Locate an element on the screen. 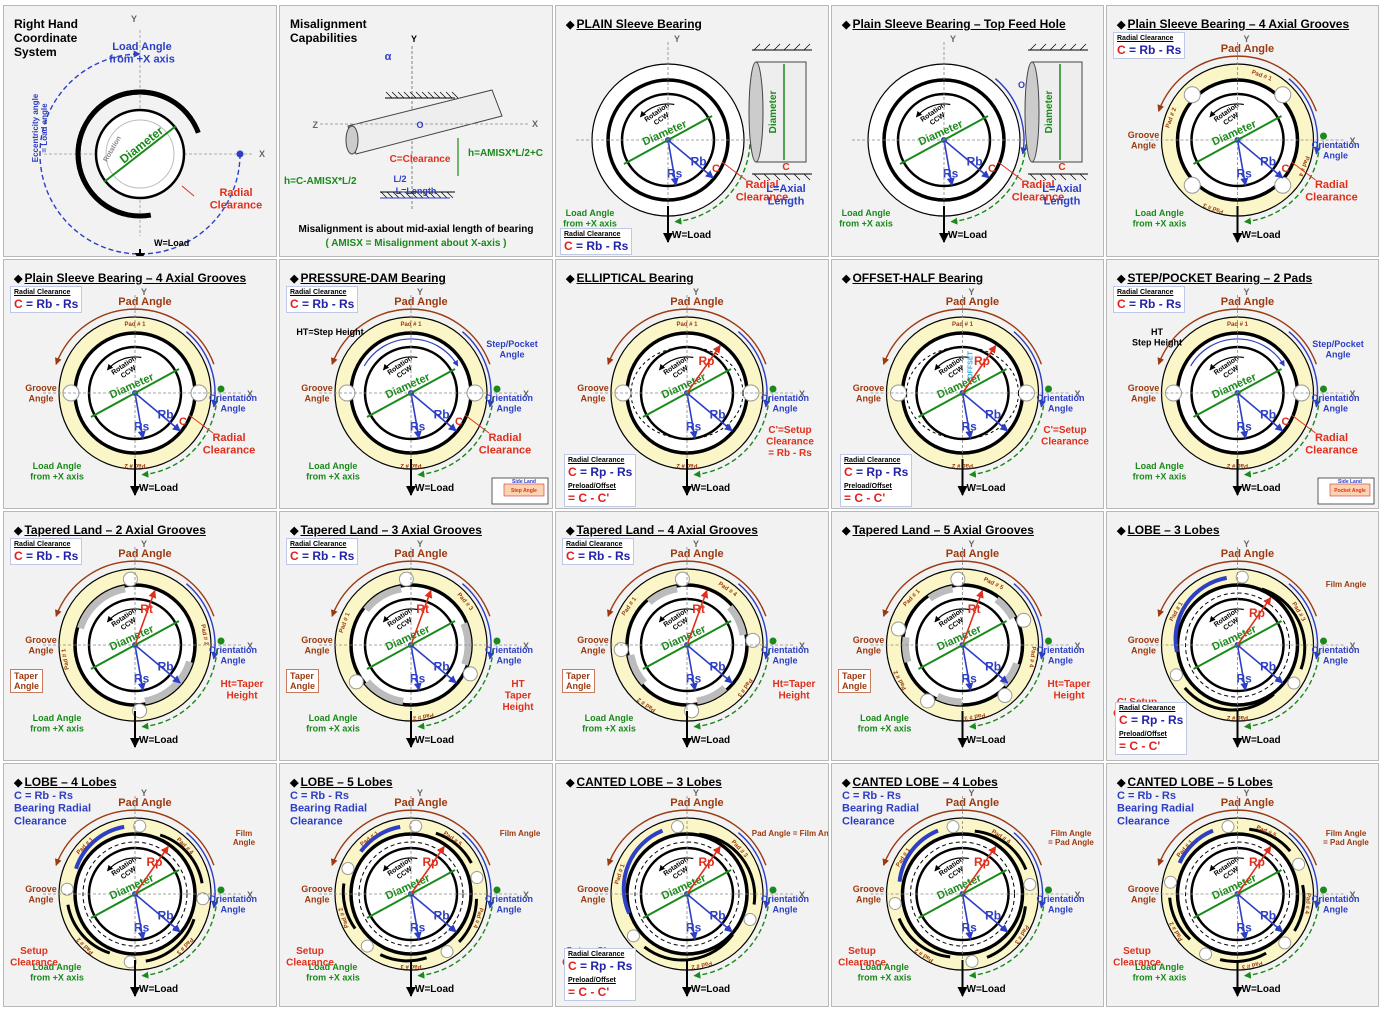 The image size is (1380, 1009). pad-label: Pad # 3 is located at coordinates (974, 716).